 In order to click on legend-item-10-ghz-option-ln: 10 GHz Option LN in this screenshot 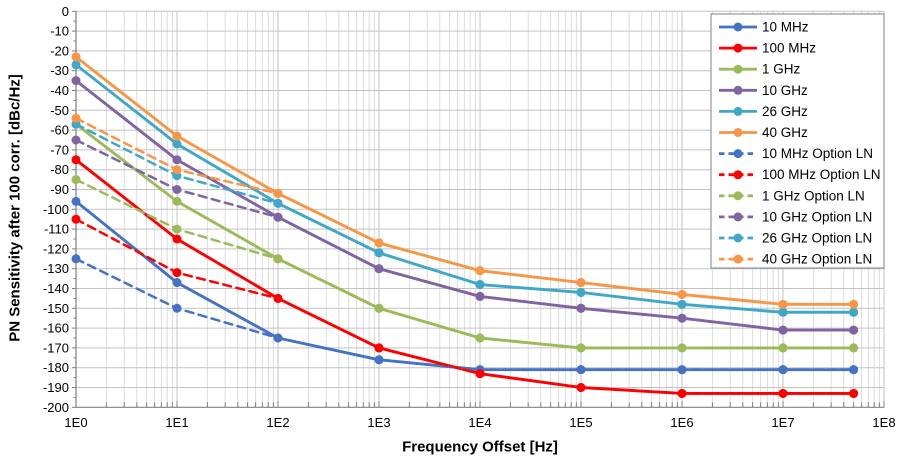, I will do `click(795, 216)`.